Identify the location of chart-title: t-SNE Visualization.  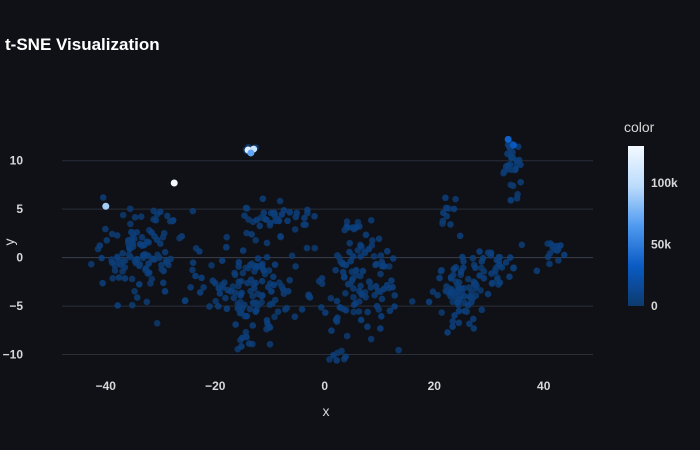
(82, 44).